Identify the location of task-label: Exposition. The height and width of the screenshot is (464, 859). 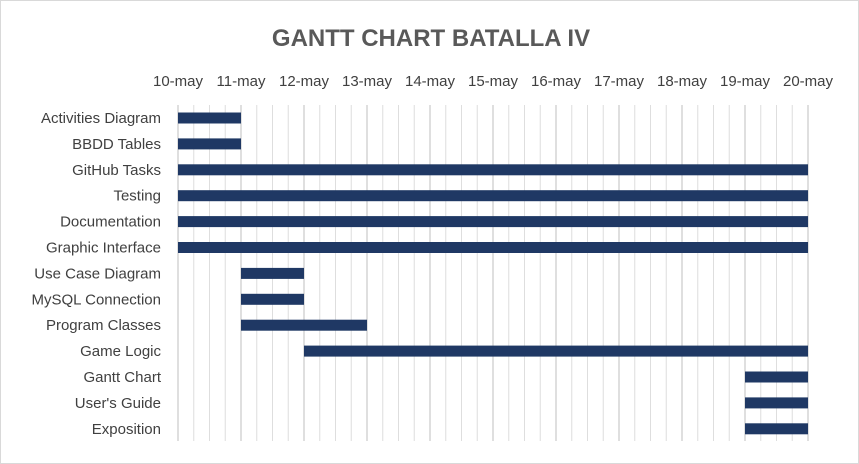
(126, 429).